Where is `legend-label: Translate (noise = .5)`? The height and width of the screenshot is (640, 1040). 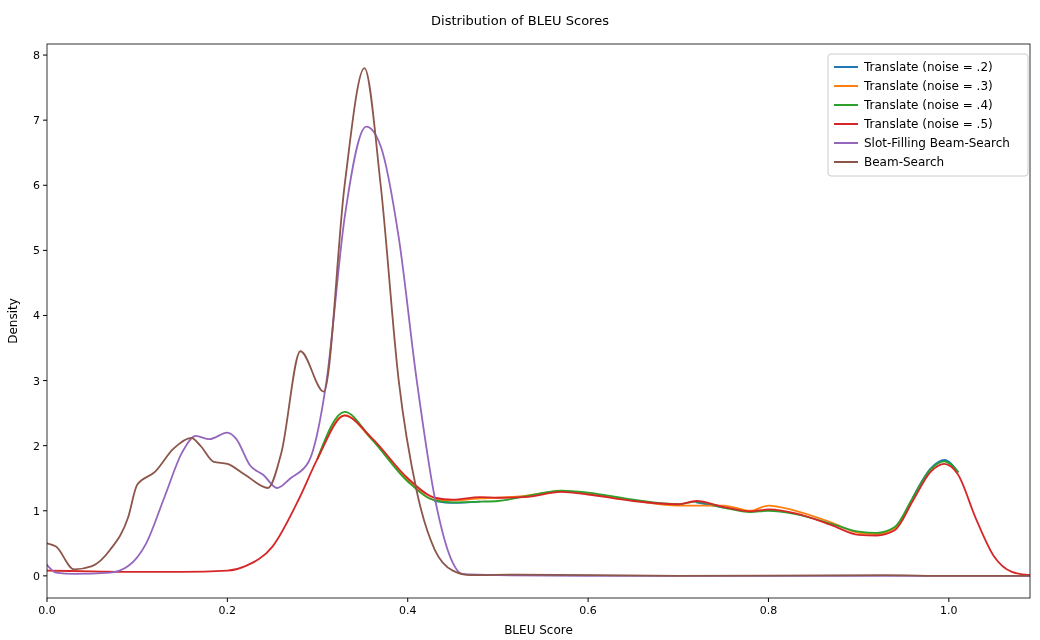 legend-label: Translate (noise = .5) is located at coordinates (928, 124).